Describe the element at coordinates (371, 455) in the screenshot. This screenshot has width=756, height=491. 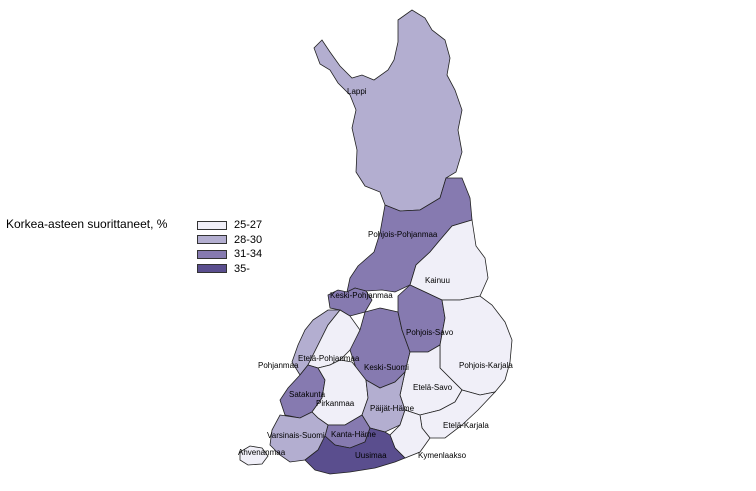
I see `label-uusimaa: Uusimaa` at that location.